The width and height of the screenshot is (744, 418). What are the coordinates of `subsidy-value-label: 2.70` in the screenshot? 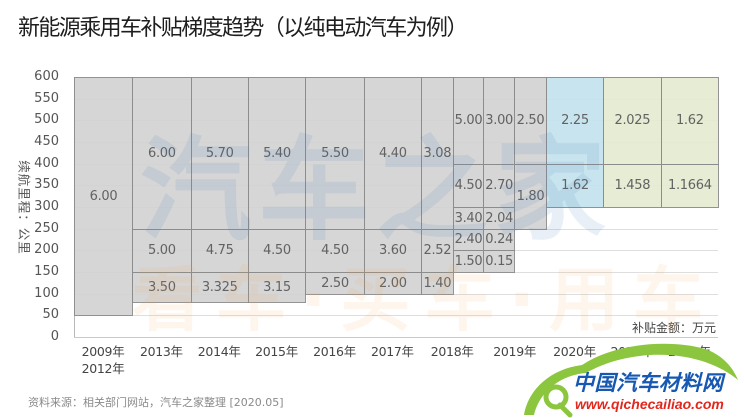 It's located at (499, 186).